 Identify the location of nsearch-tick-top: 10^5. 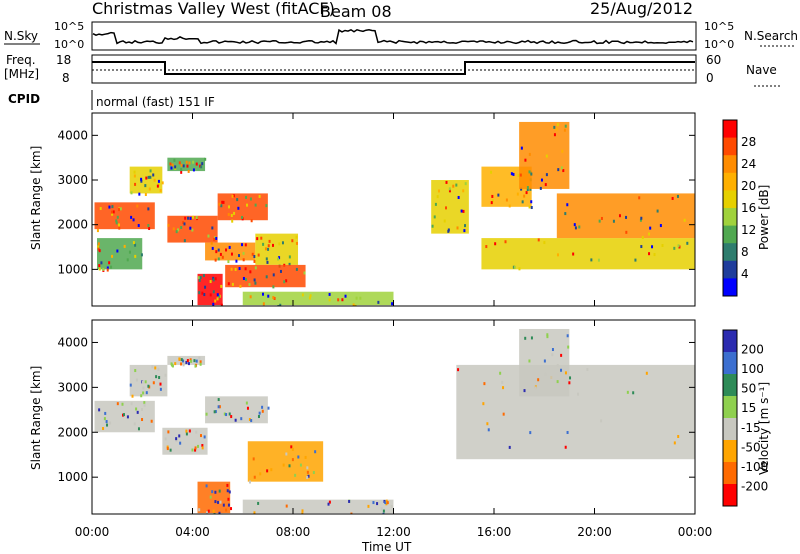
(719, 26).